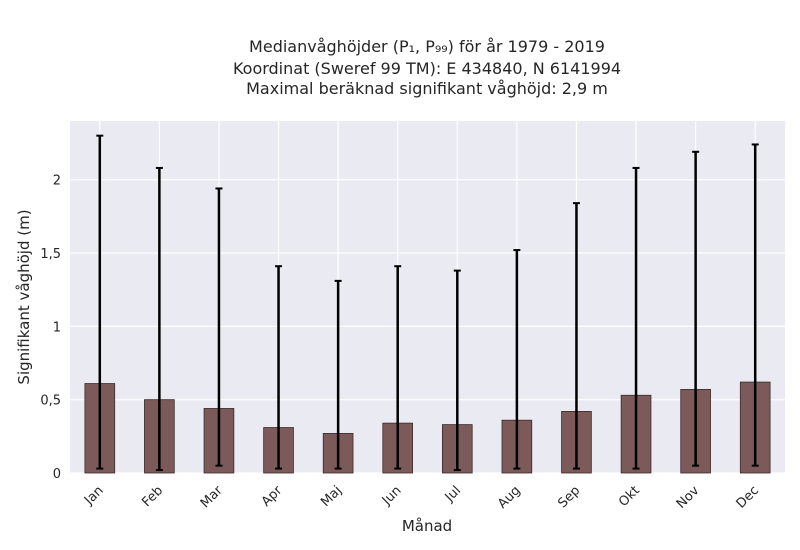 The height and width of the screenshot is (550, 800). What do you see at coordinates (50, 401) in the screenshot?
I see `y-tick-label: 0,5` at bounding box center [50, 401].